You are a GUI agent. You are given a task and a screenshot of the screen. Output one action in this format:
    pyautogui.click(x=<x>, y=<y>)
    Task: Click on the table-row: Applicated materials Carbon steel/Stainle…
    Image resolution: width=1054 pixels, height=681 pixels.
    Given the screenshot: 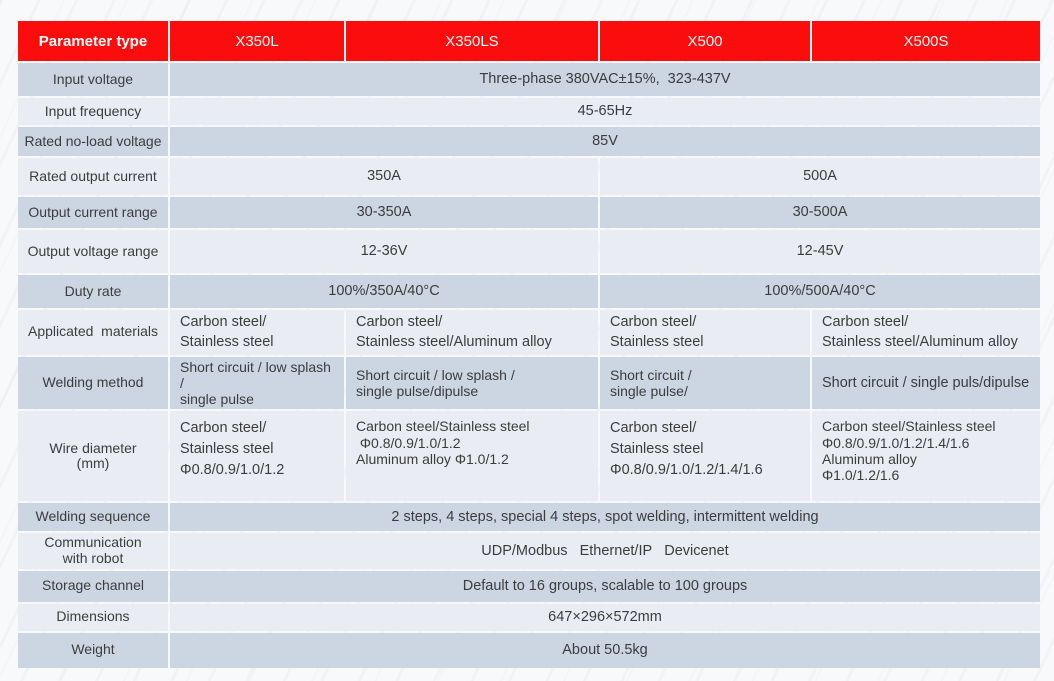 What is the action you would take?
    pyautogui.click(x=529, y=332)
    